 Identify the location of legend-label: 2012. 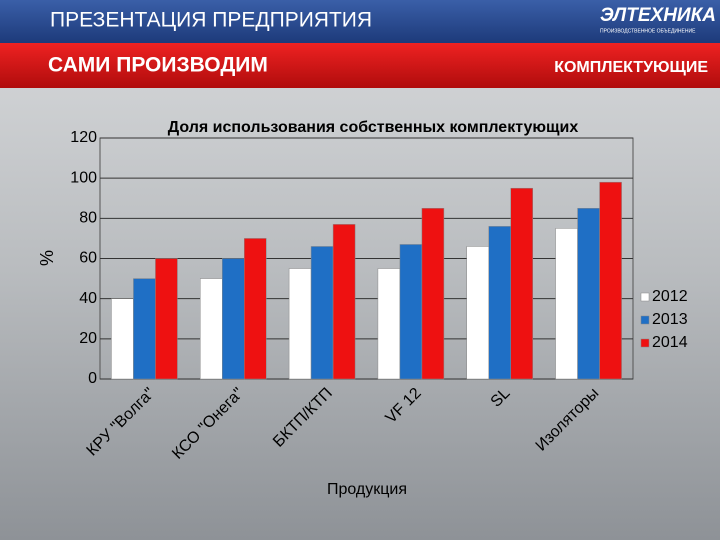
(670, 296).